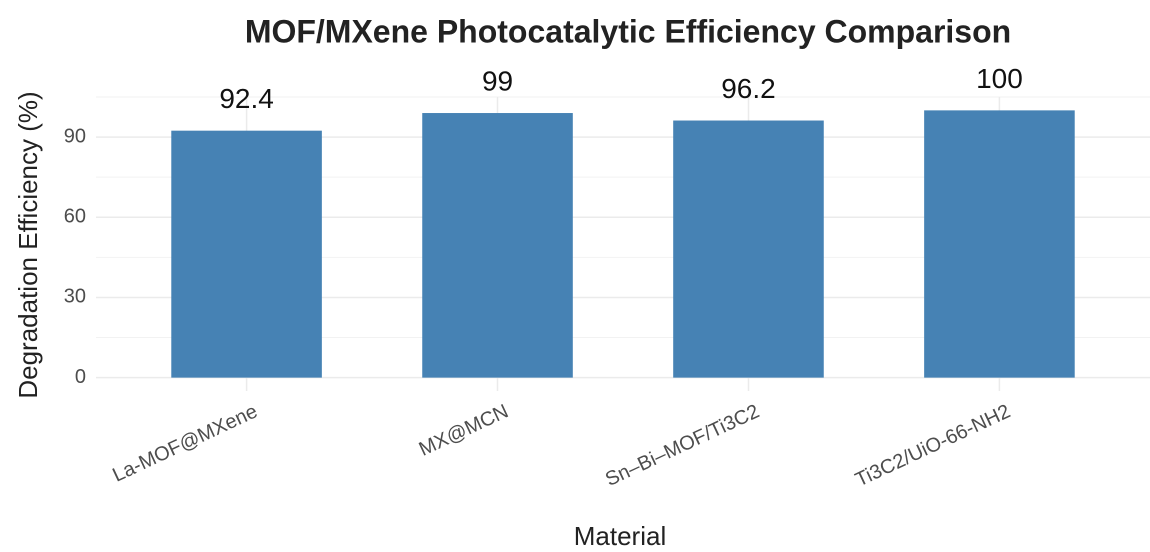  I want to click on value-label: 92.4, so click(246, 98).